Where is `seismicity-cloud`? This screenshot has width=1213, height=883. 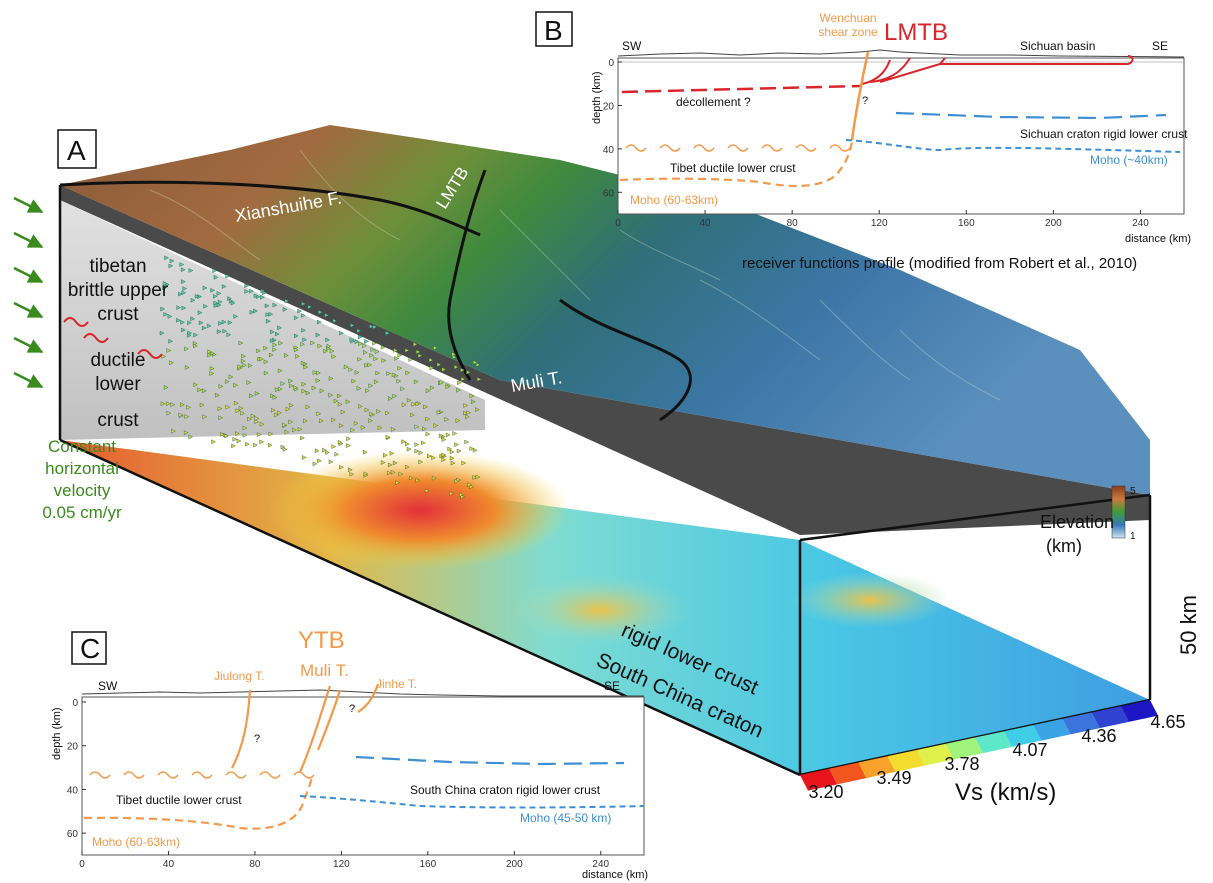
seismicity-cloud is located at coordinates (320, 377).